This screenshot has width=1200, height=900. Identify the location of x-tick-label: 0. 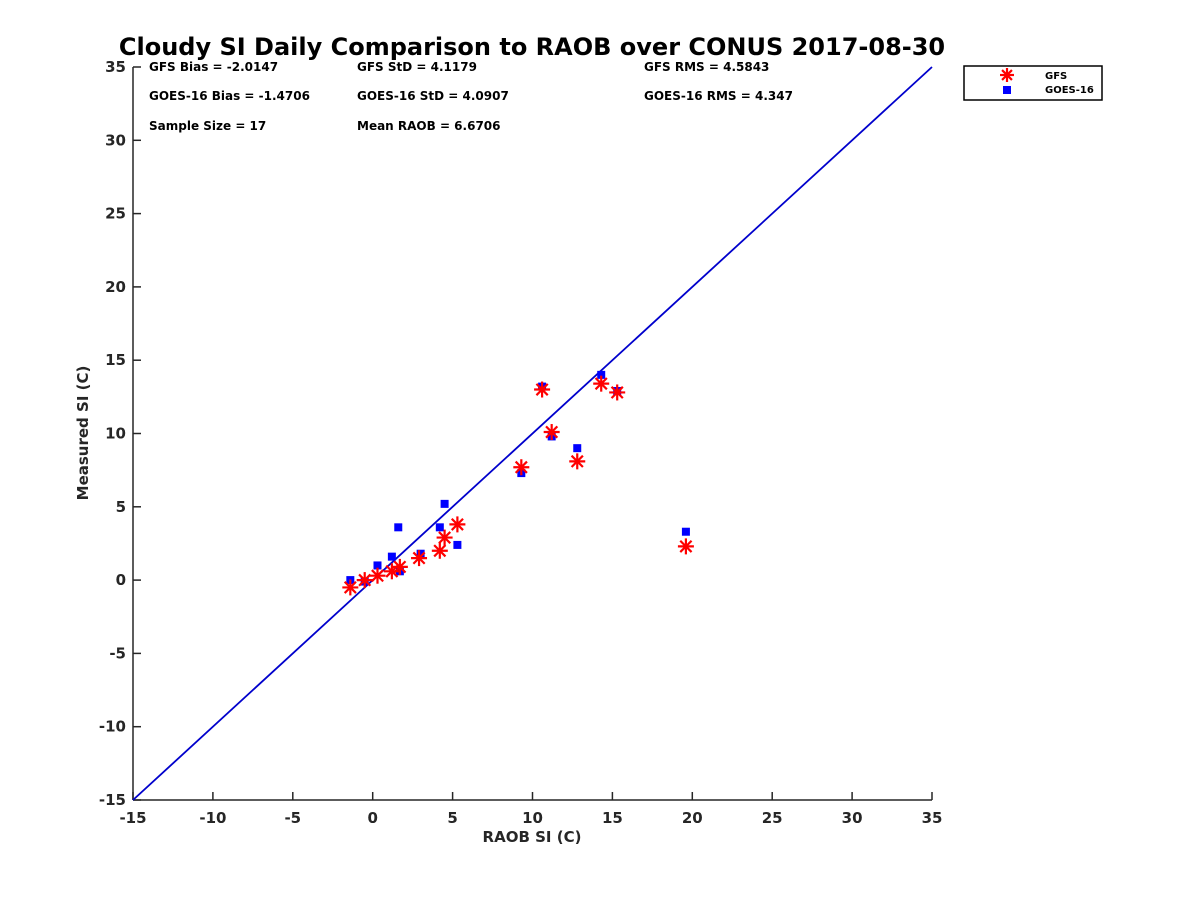
(372, 818).